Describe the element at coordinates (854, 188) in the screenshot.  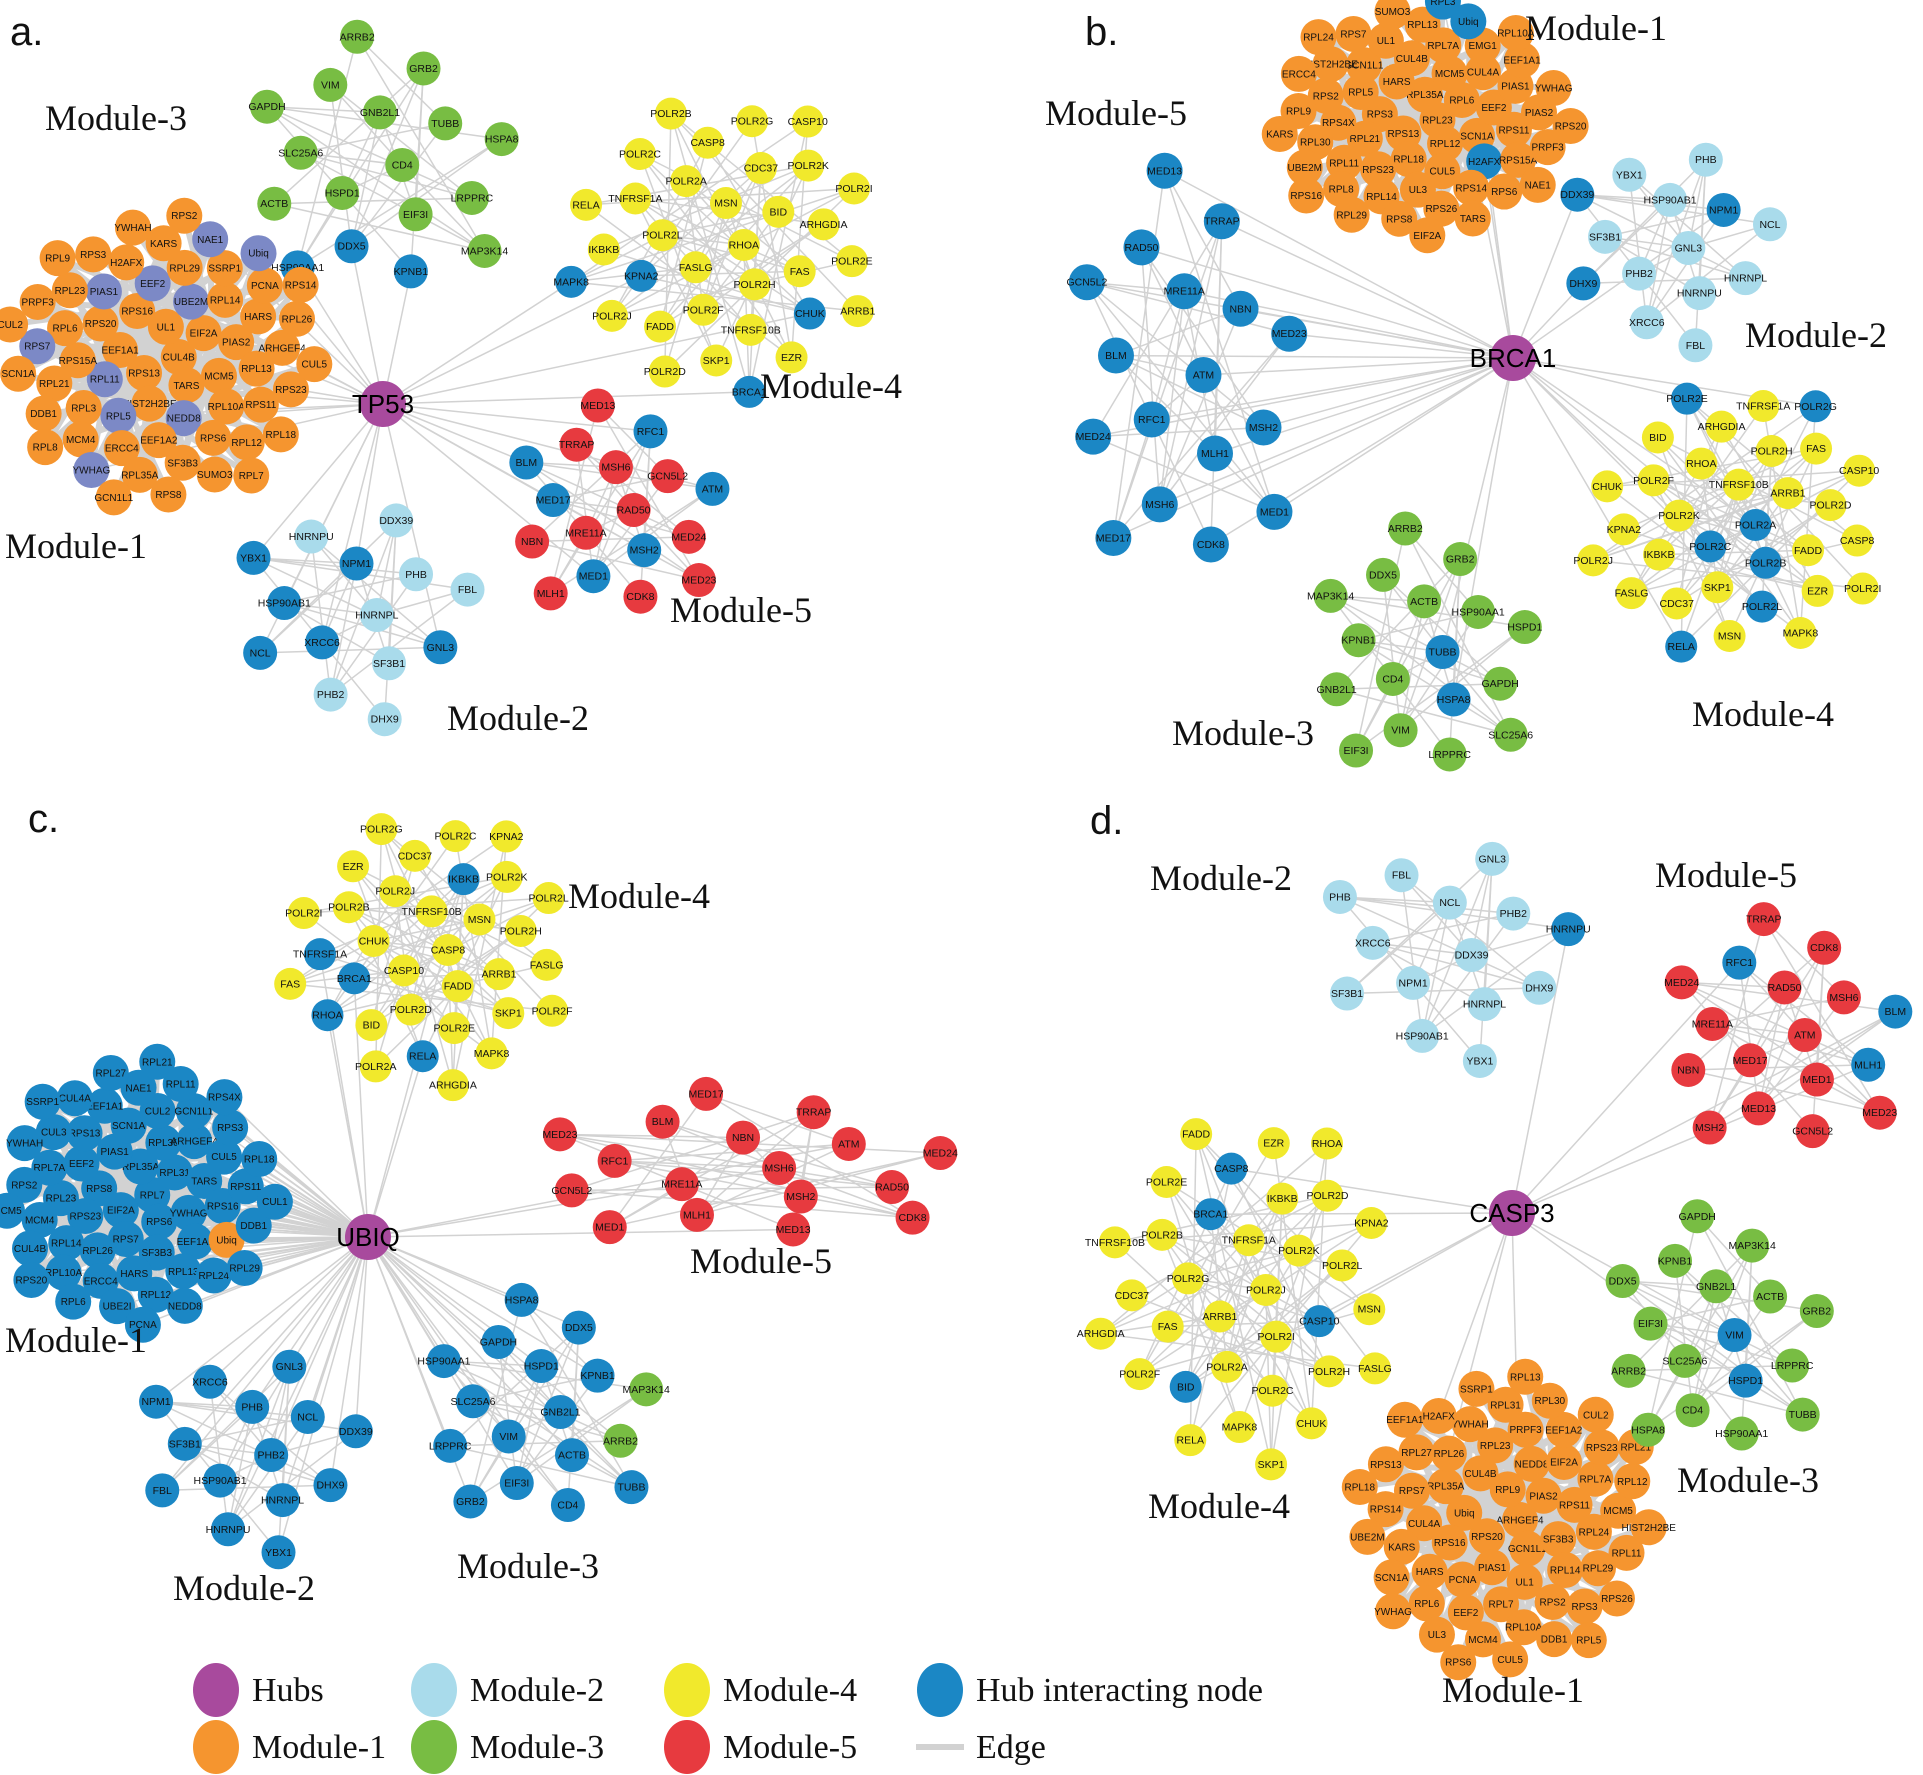
I see `node-POLR2I` at that location.